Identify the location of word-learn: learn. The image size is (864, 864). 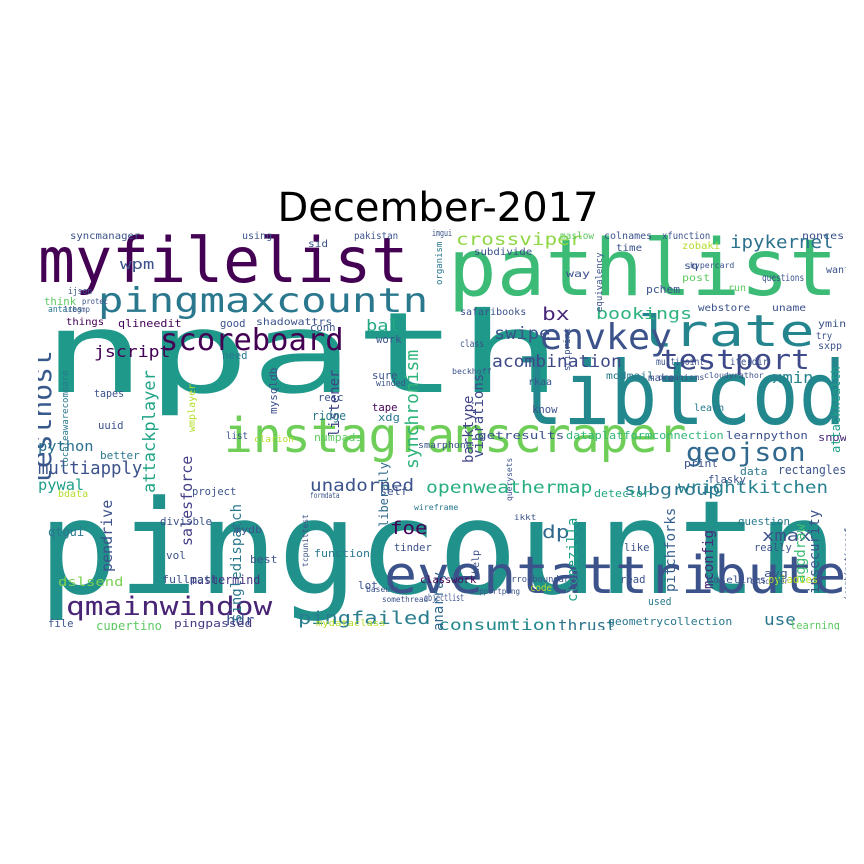
(709, 408).